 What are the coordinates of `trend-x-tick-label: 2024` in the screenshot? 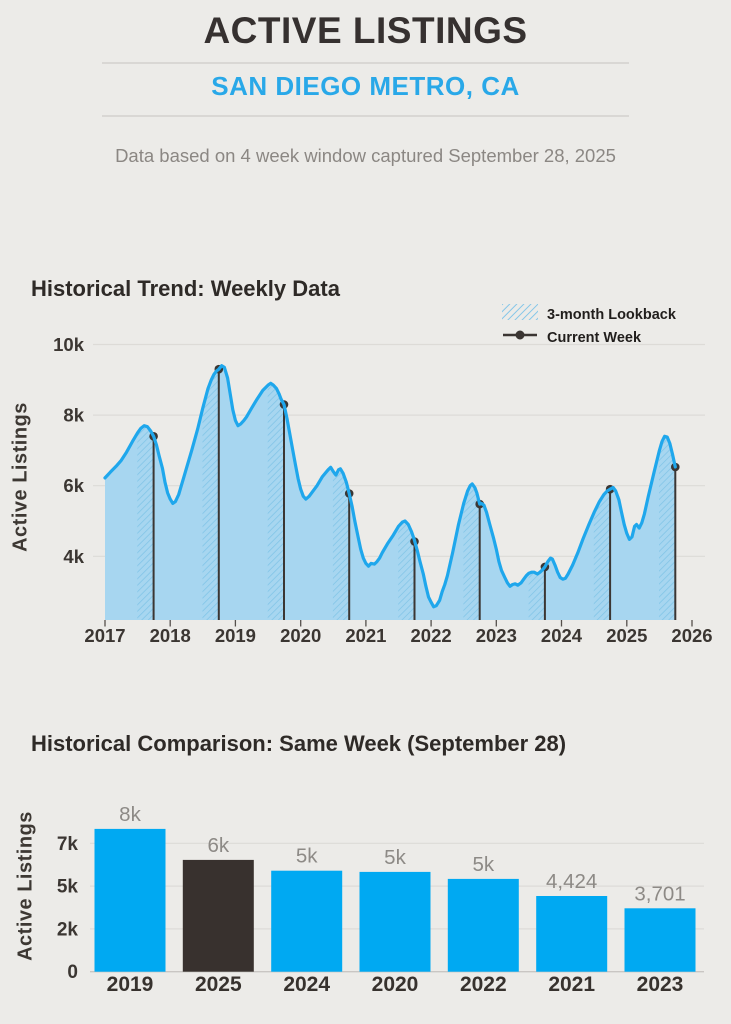 It's located at (562, 635).